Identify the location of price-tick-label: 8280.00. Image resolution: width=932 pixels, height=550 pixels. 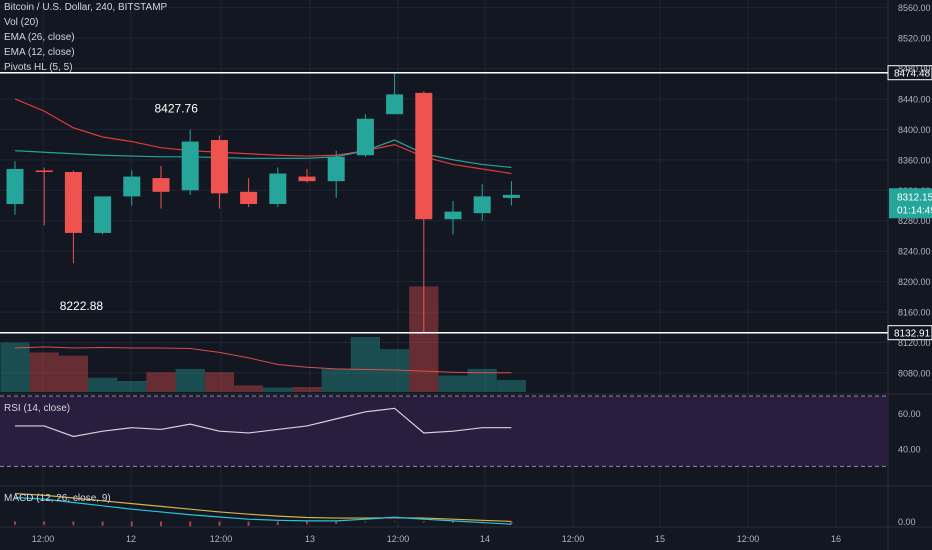
(914, 221).